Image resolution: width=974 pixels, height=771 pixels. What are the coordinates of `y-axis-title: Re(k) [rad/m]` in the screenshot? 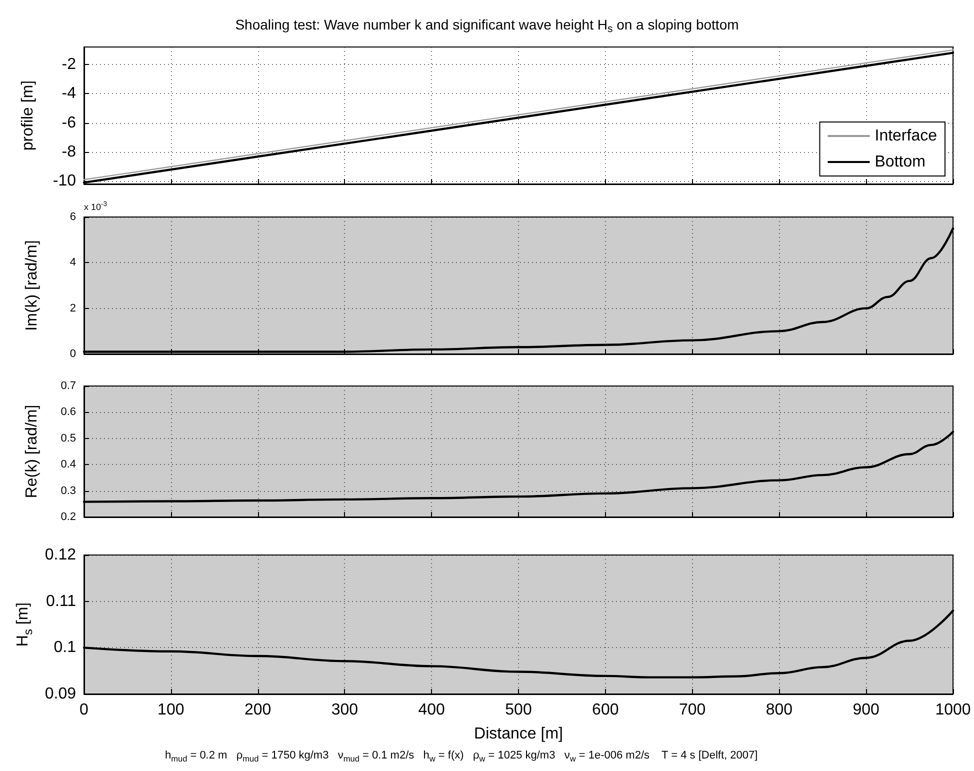 It's located at (32, 451).